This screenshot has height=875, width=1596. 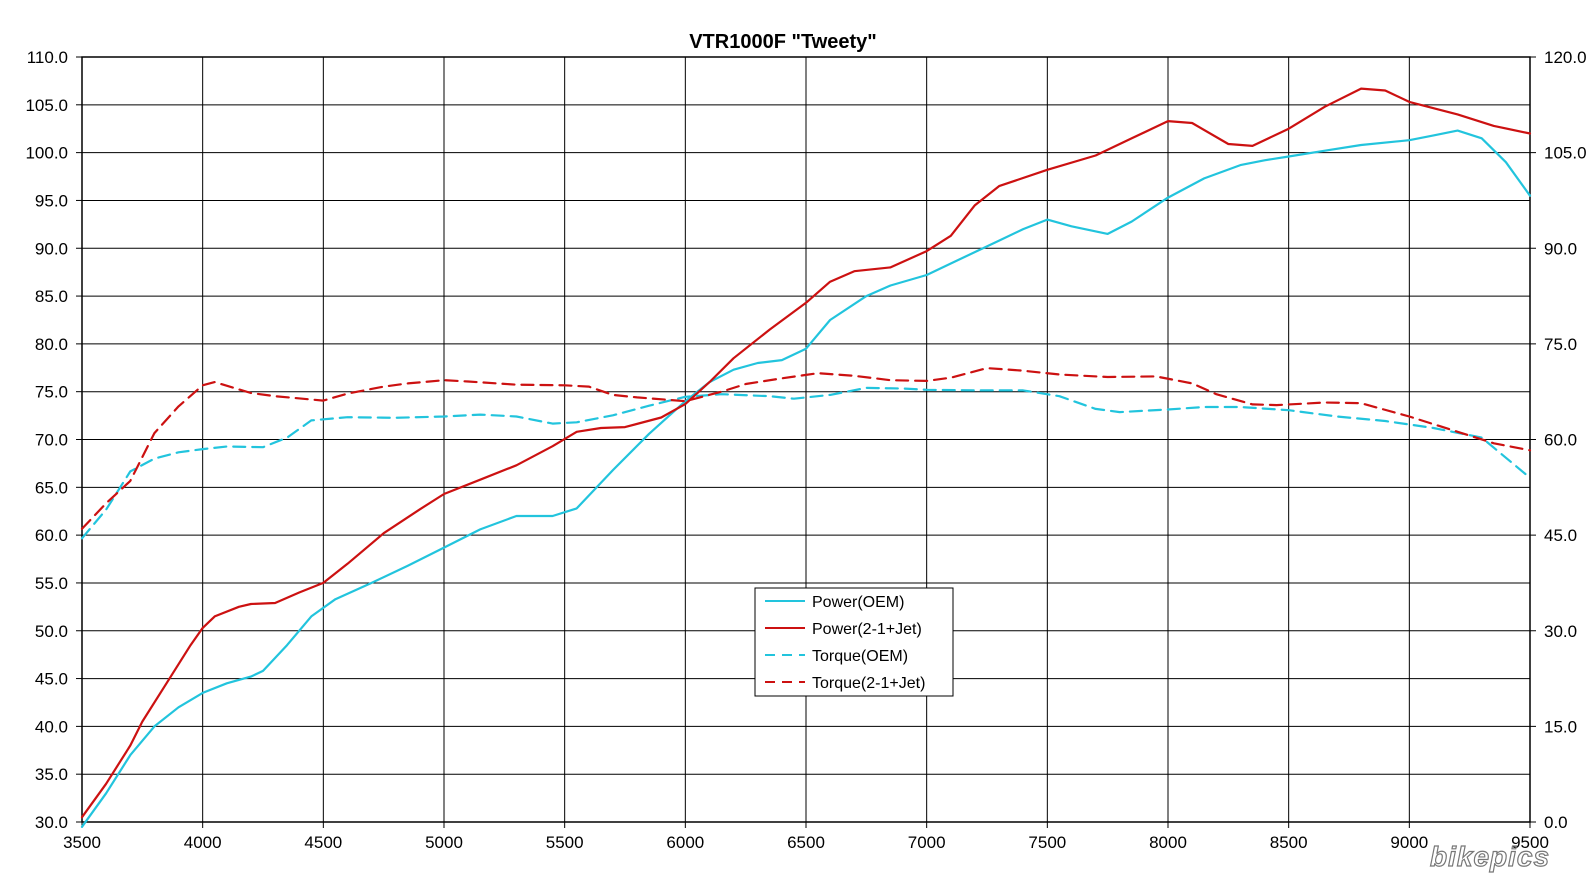 I want to click on chart-title: VTR1000F "Tweety", so click(x=783, y=42).